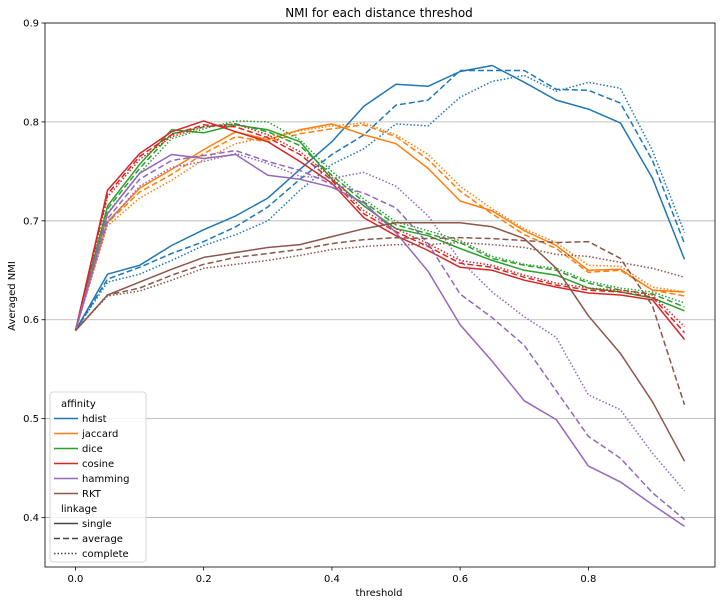  What do you see at coordinates (78, 404) in the screenshot?
I see `legend-affinity-title: affinity` at bounding box center [78, 404].